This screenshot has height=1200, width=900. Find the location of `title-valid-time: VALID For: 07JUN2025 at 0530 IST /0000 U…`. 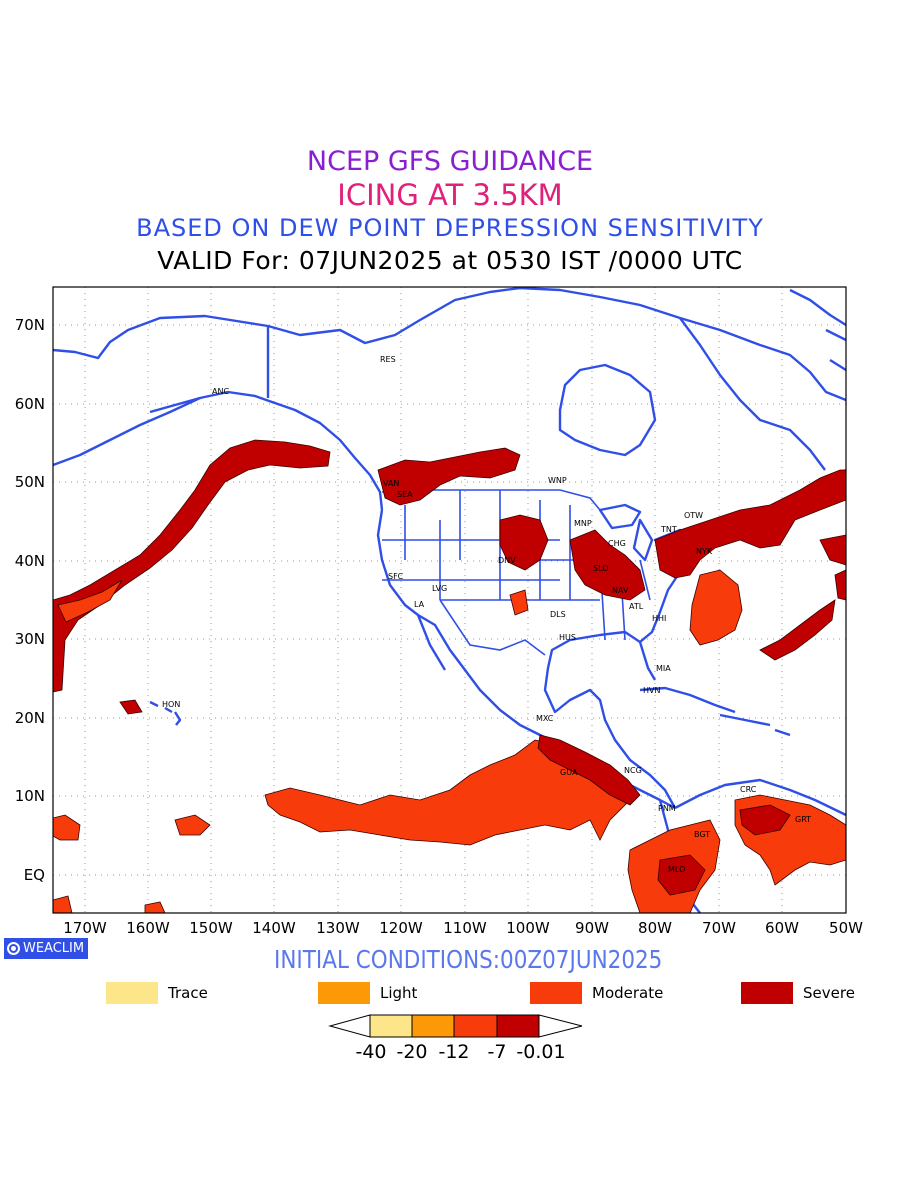

title-valid-time: VALID For: 07JUN2025 at 0530 IST /0000 U… is located at coordinates (450, 260).